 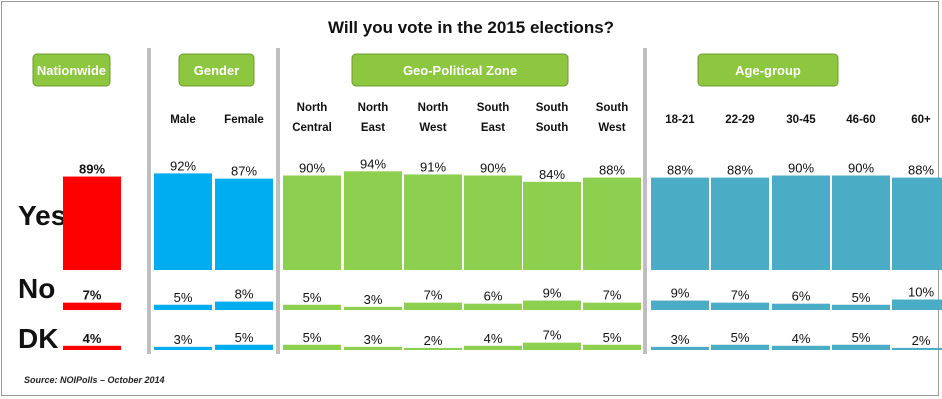 I want to click on data-label: 89%, so click(x=92, y=169).